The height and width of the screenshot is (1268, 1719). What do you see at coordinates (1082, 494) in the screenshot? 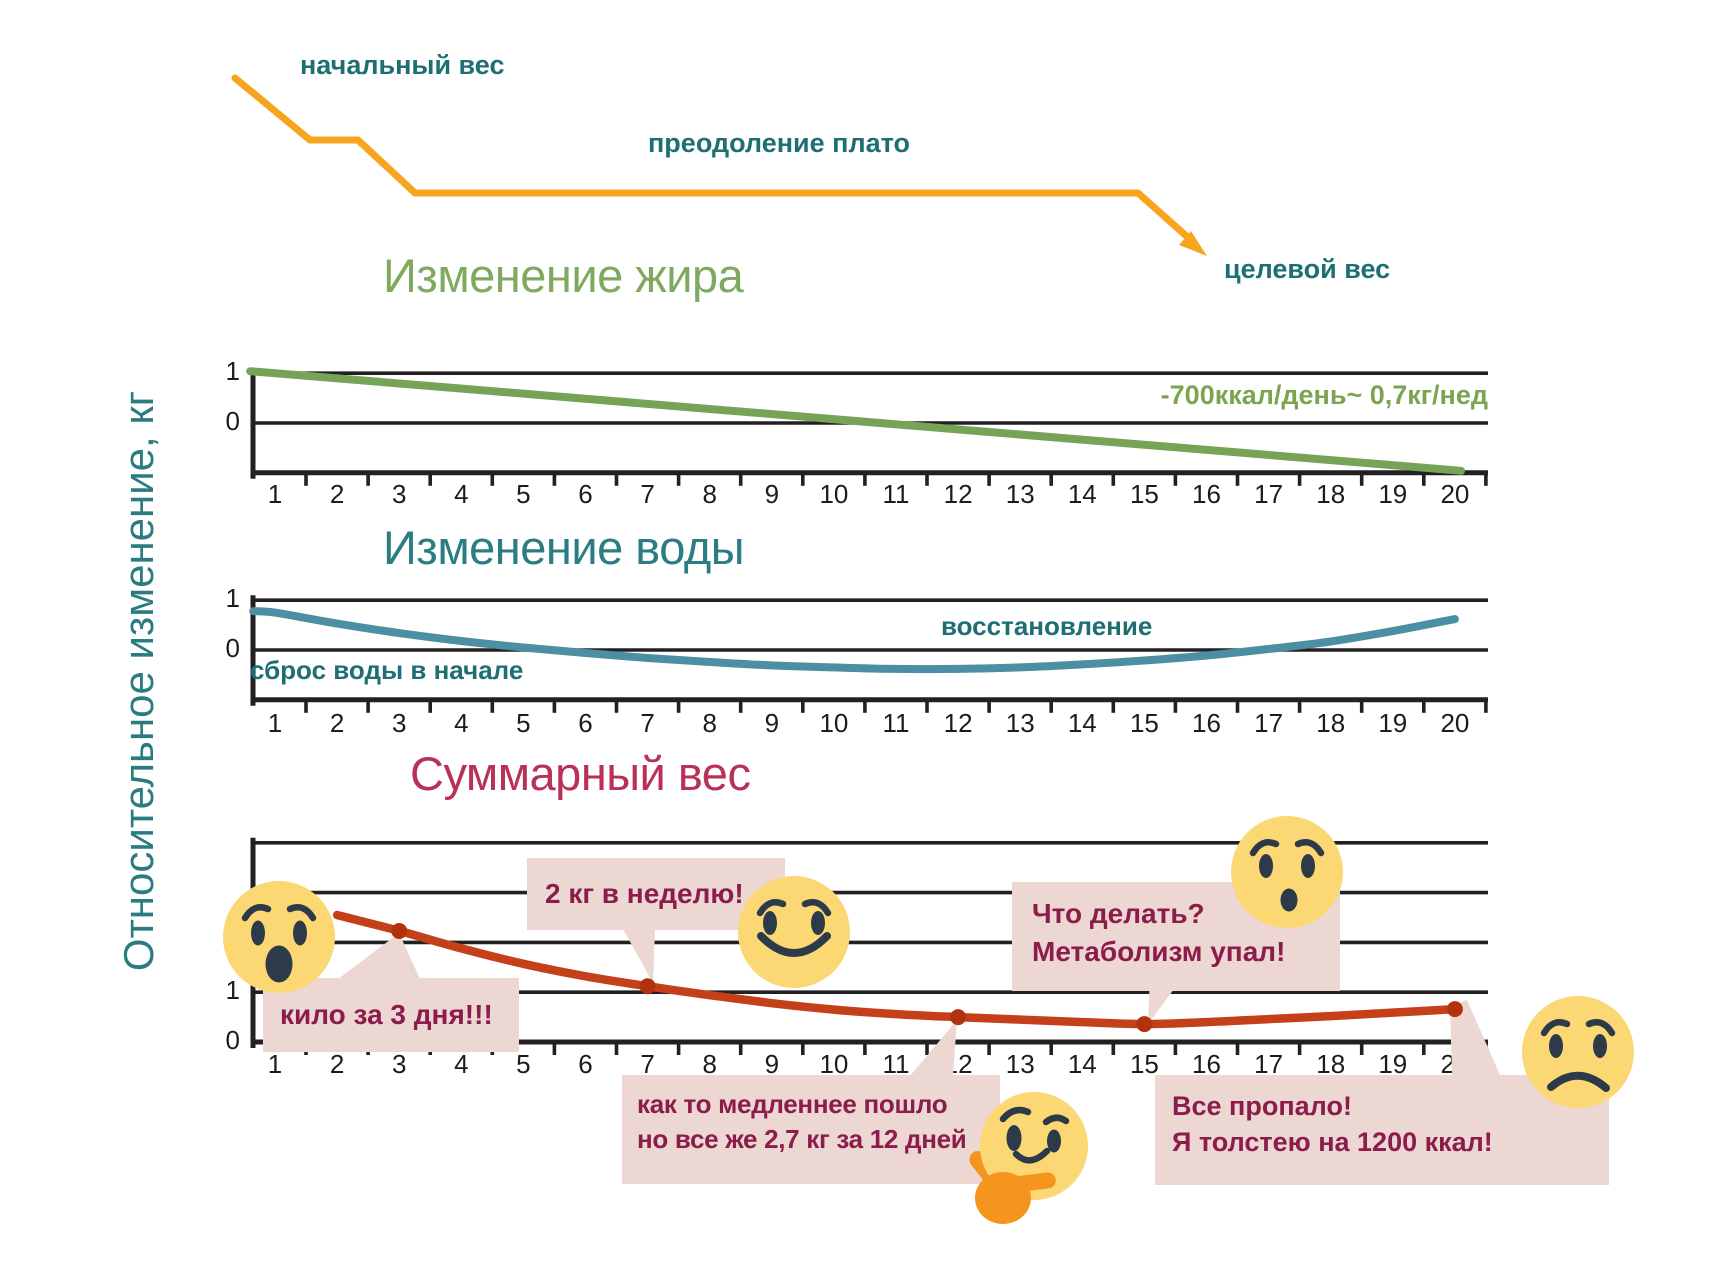
I see `x-tick-label: 14` at bounding box center [1082, 494].